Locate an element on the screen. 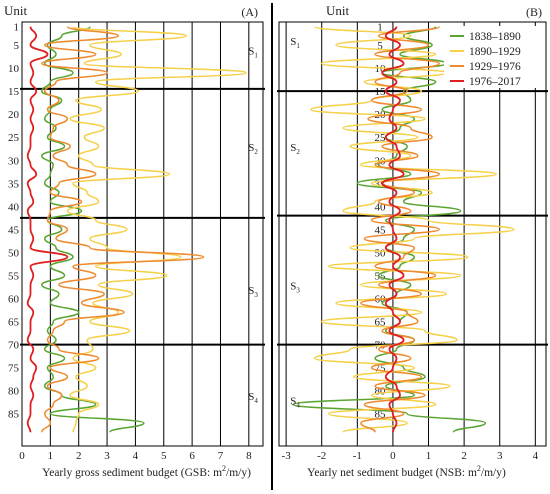  panel-label: (B) is located at coordinates (534, 12).